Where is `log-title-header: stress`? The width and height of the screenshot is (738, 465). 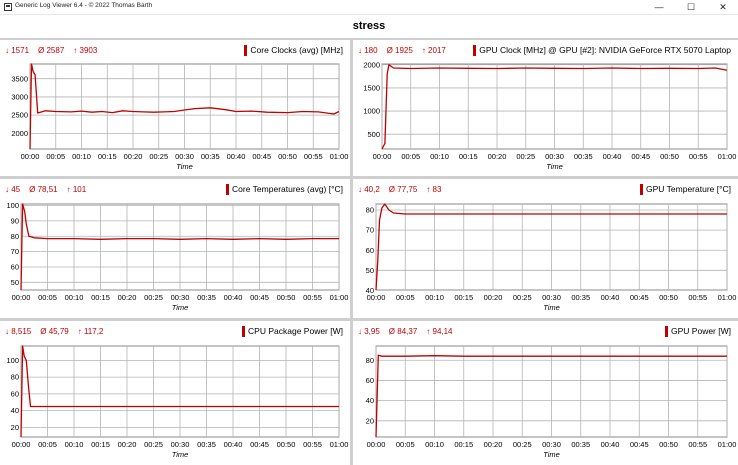 log-title-header: stress is located at coordinates (369, 27).